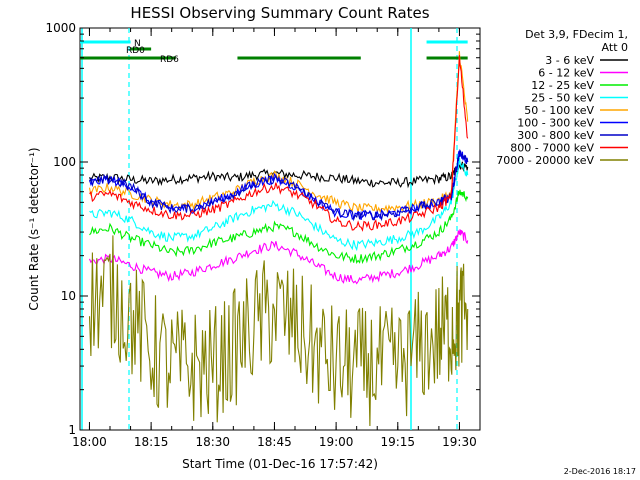  Describe the element at coordinates (274, 442) in the screenshot. I see `x-tick-label: 18:45` at that location.